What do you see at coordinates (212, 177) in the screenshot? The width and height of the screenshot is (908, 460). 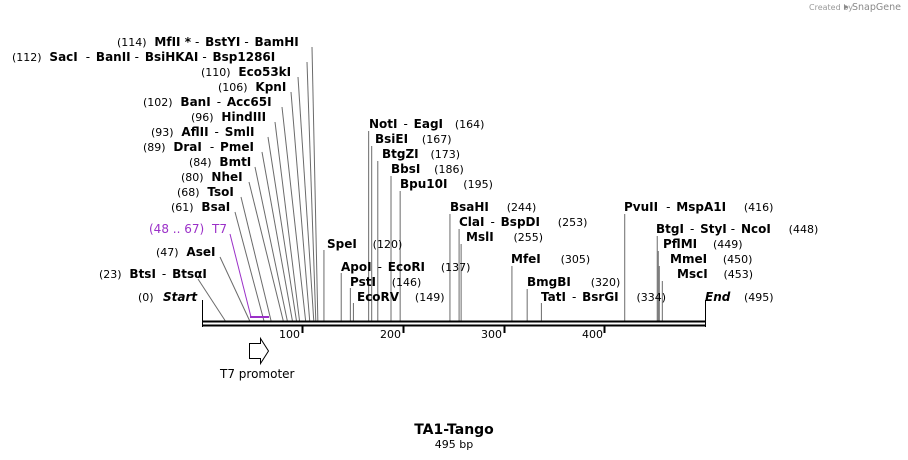 I see `site-label-80: (80) NheI` at bounding box center [212, 177].